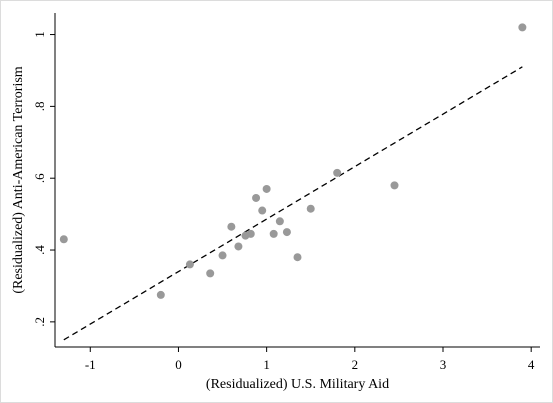 This screenshot has height=403, width=553. Describe the element at coordinates (39, 250) in the screenshot. I see `y-tick-label: .4` at that location.